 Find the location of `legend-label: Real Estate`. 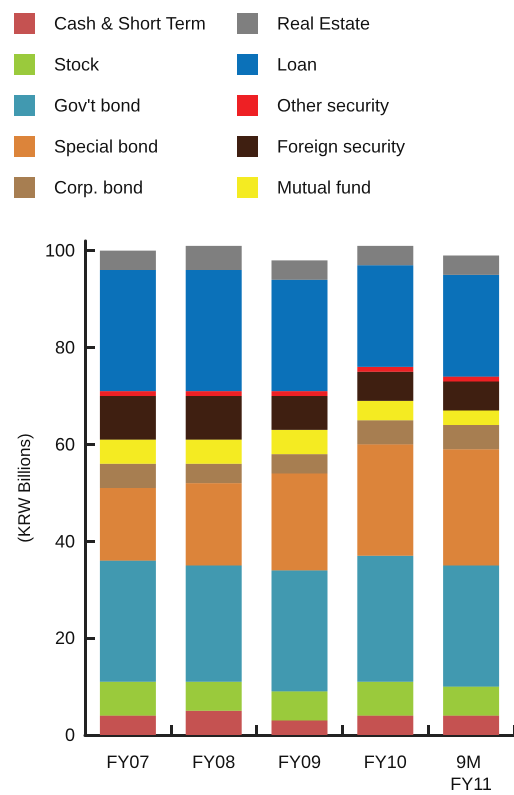

legend-label: Real Estate is located at coordinates (323, 24).